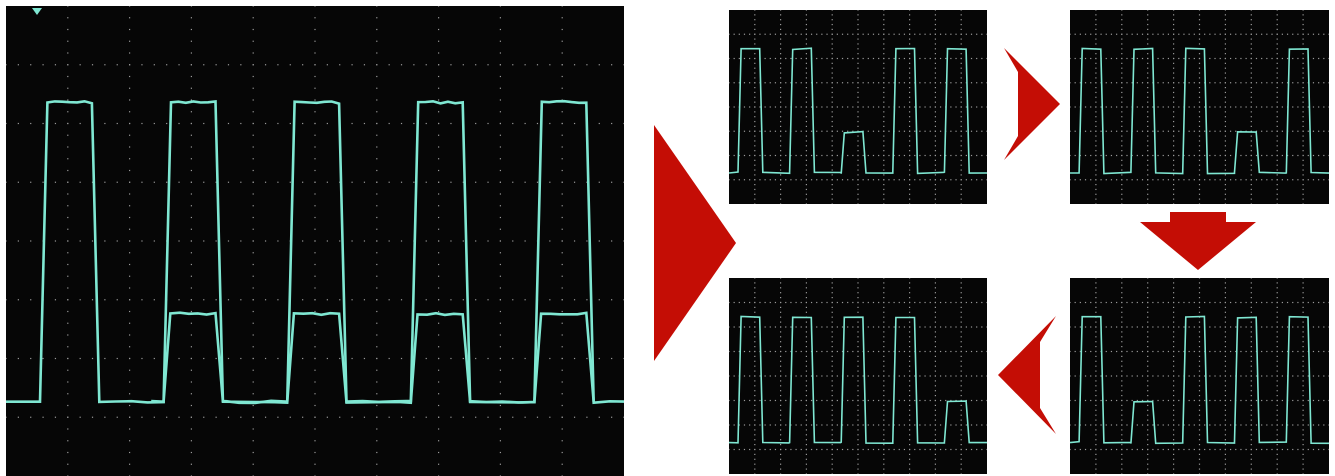  I want to click on scope-frame-3-trace, so click(1199, 376).